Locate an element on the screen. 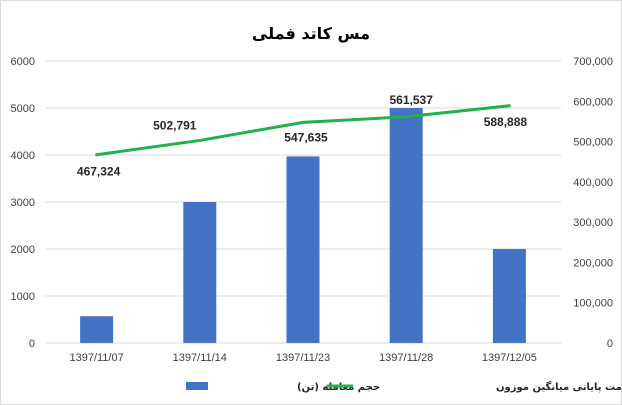 The width and height of the screenshot is (622, 405). left-axis: 0 1000 2000 3000 4000 5000 6000 is located at coordinates (23, 203).